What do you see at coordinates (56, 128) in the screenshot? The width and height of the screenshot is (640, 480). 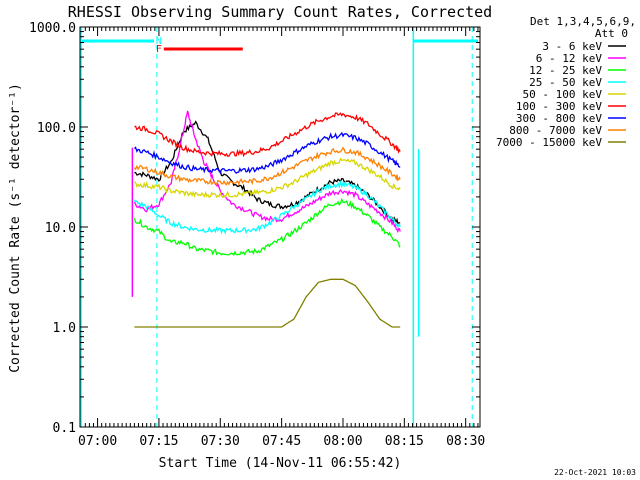 I see `y-tick-label: 100.0` at bounding box center [56, 128].